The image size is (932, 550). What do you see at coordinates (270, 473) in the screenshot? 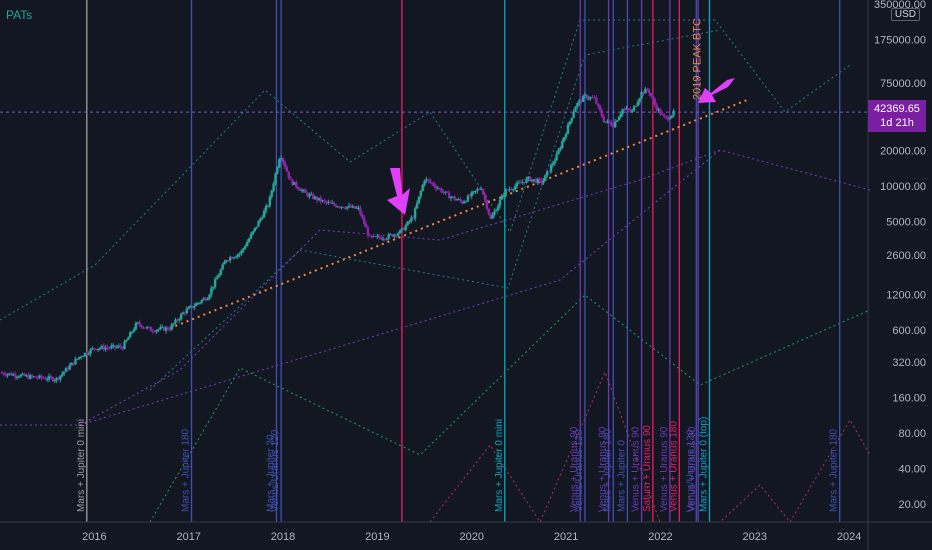
I see `event-label: Mars + Jupiter 30` at bounding box center [270, 473].